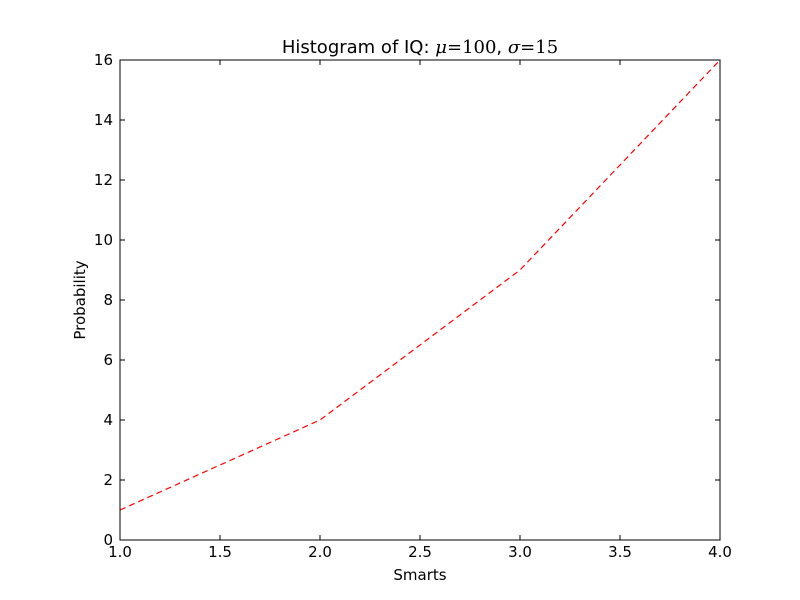 This screenshot has width=800, height=600. I want to click on chart-title-sigma-eq: =, so click(527, 47).